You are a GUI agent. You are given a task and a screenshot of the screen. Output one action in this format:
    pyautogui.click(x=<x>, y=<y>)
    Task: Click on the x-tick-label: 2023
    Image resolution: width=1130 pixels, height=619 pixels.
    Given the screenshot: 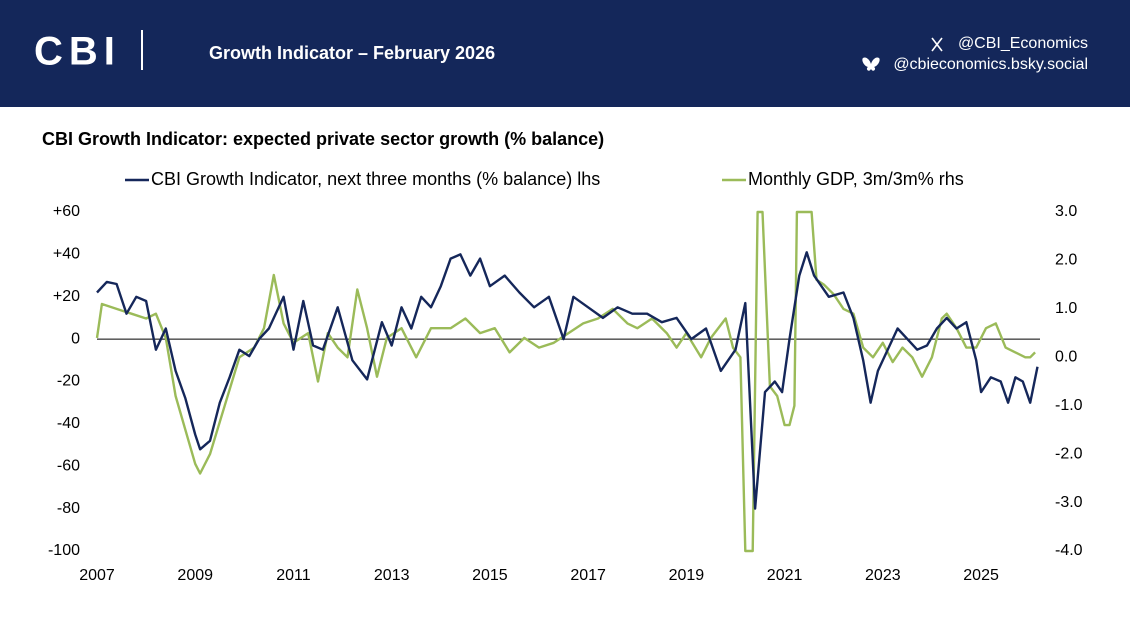 What is the action you would take?
    pyautogui.click(x=883, y=575)
    